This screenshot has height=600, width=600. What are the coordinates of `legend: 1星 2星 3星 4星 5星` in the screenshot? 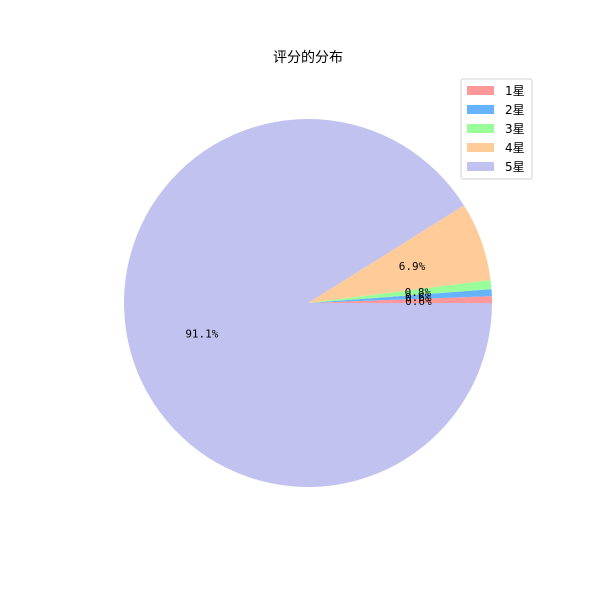 It's located at (496, 129).